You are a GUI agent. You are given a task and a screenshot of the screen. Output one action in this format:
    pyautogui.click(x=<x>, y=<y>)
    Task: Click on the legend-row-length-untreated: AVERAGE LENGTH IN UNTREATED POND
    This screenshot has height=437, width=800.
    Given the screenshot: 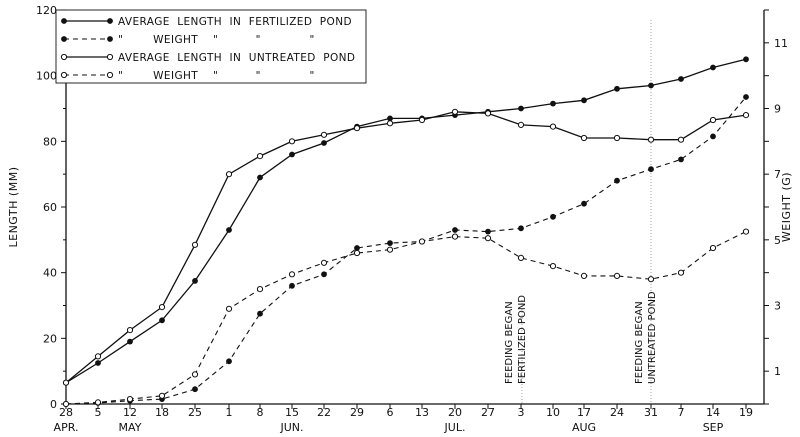 What is the action you would take?
    pyautogui.click(x=207, y=58)
    